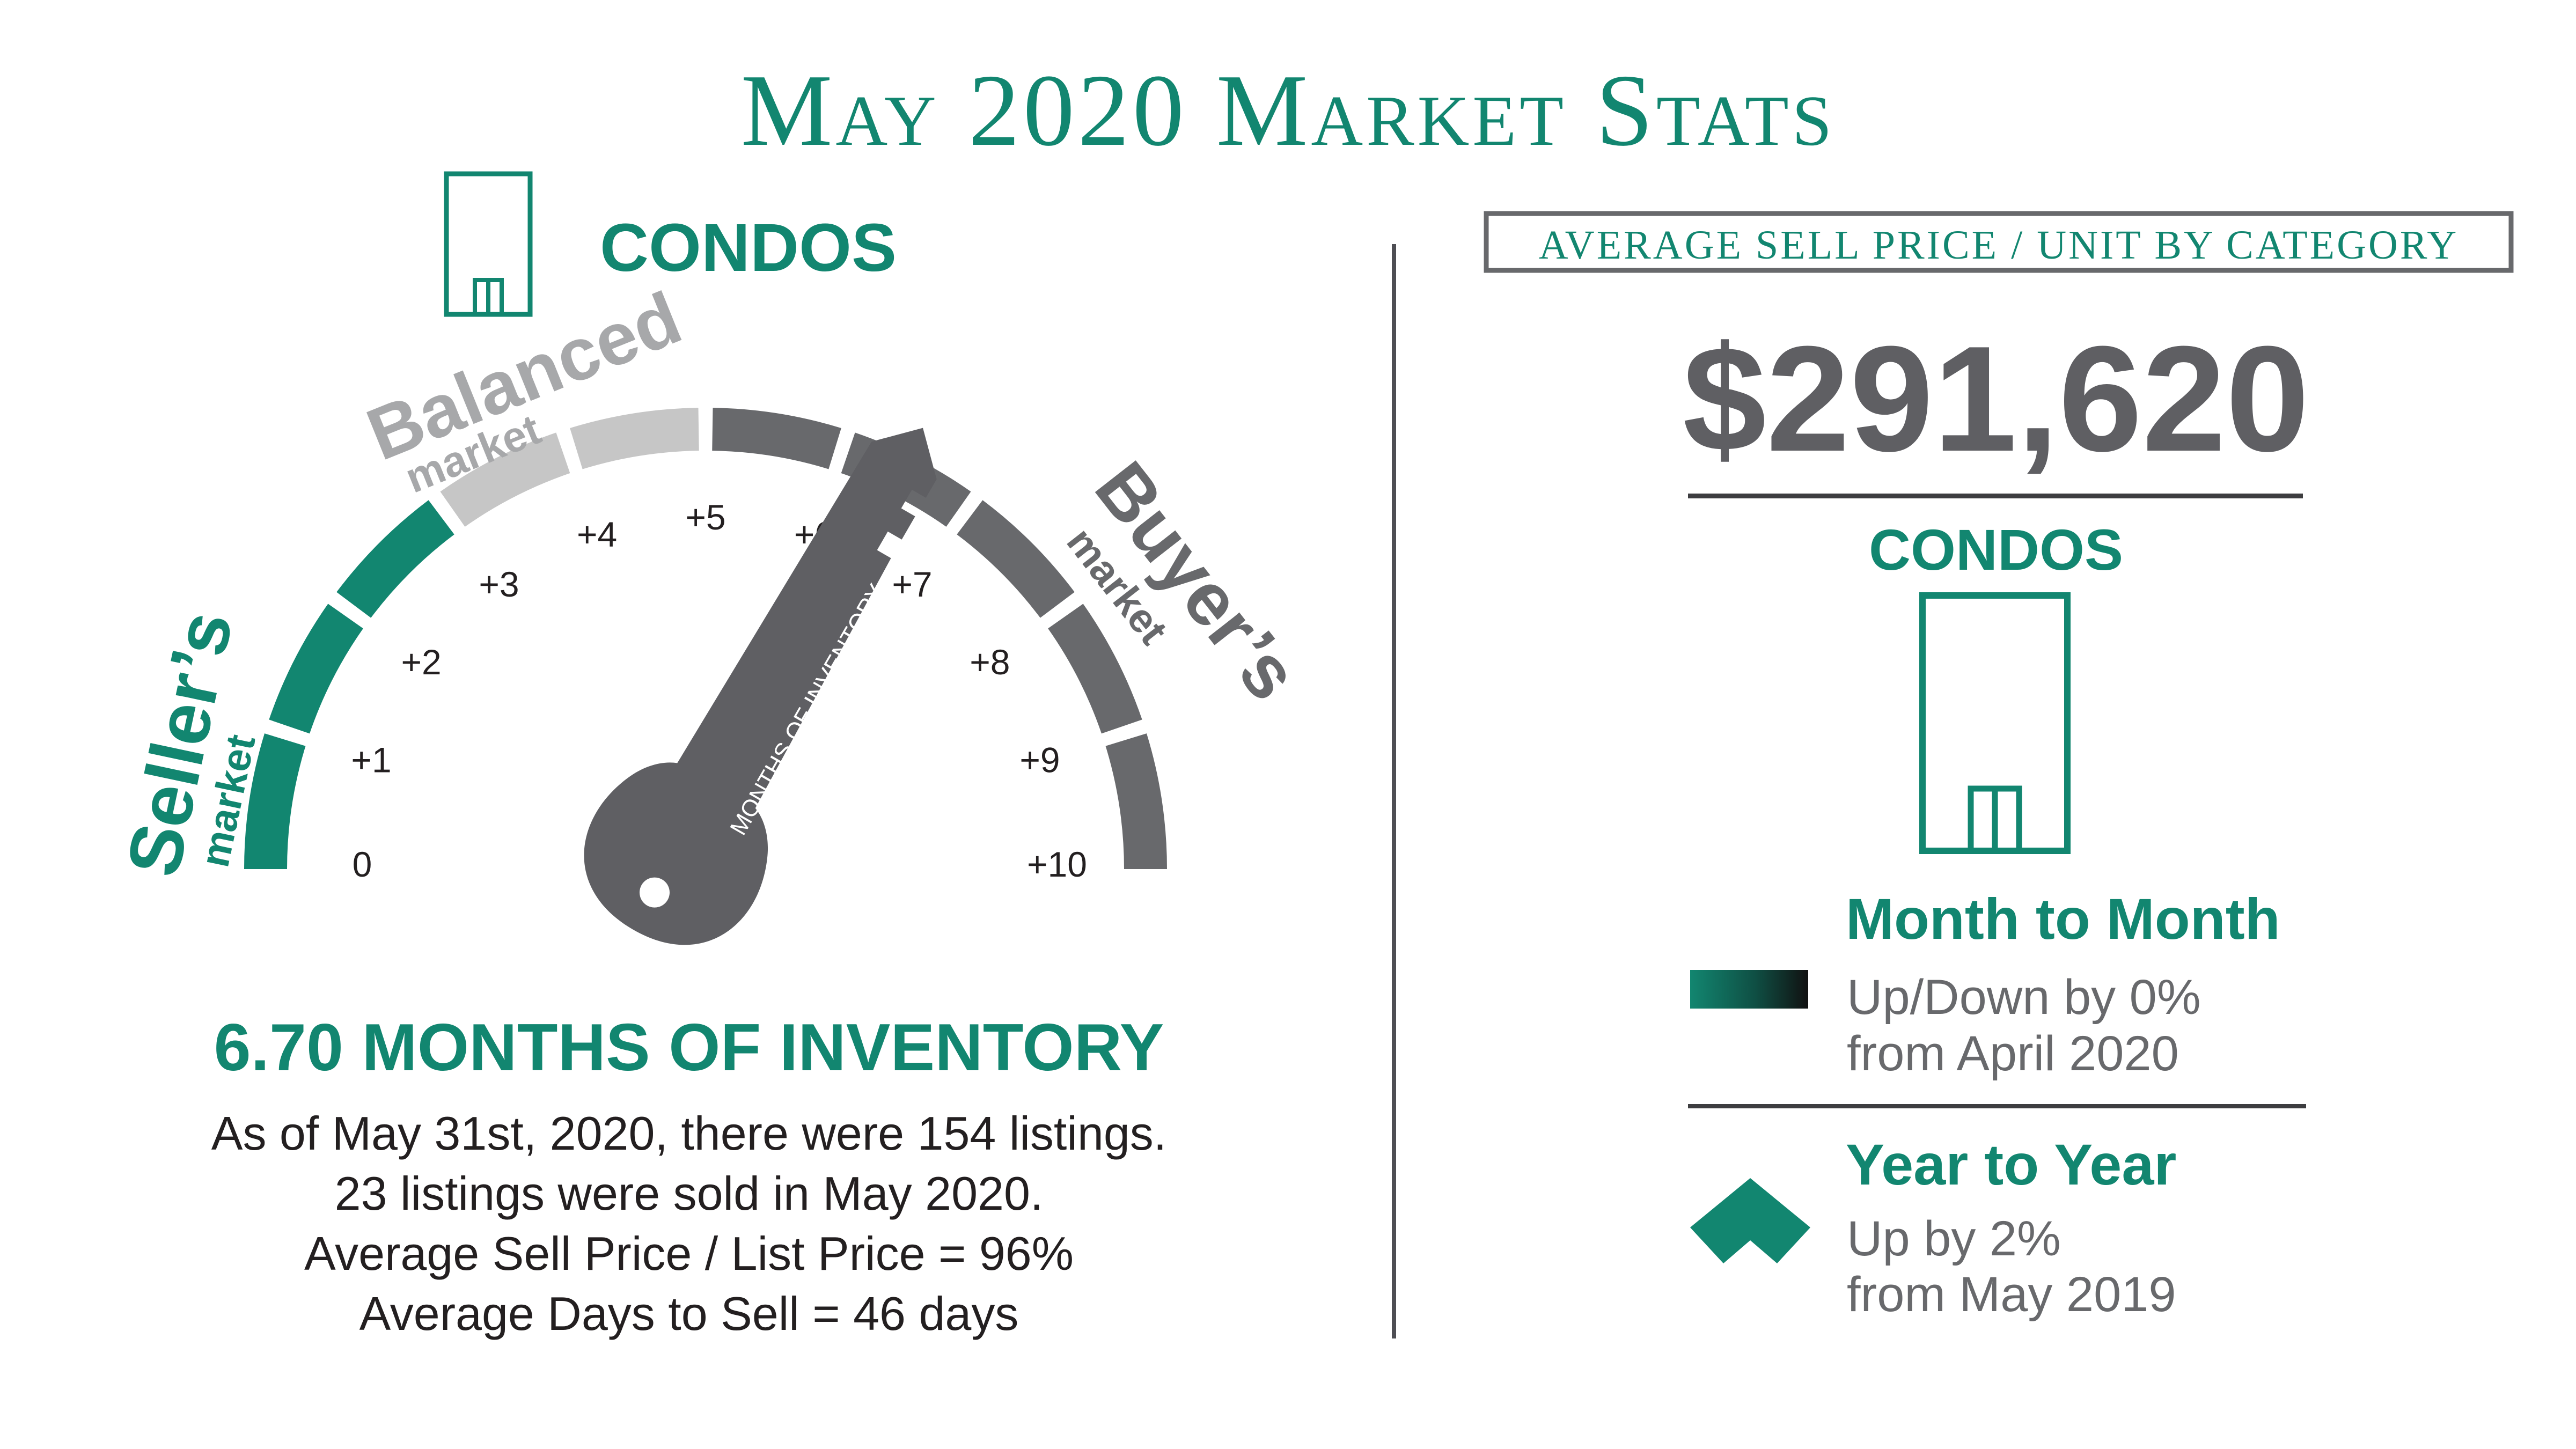  I want to click on category-box, so click(1999, 242).